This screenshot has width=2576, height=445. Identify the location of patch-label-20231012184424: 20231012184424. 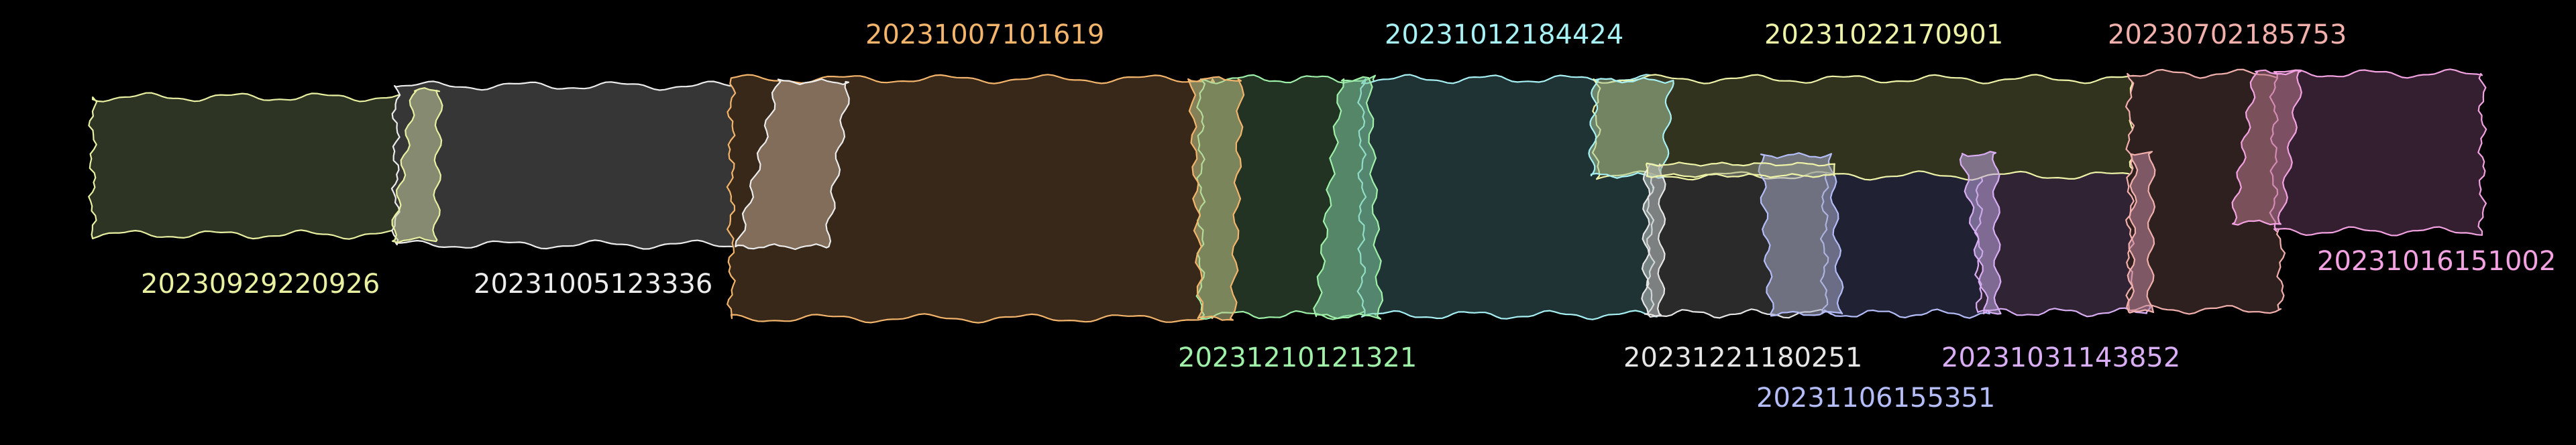
(1504, 34).